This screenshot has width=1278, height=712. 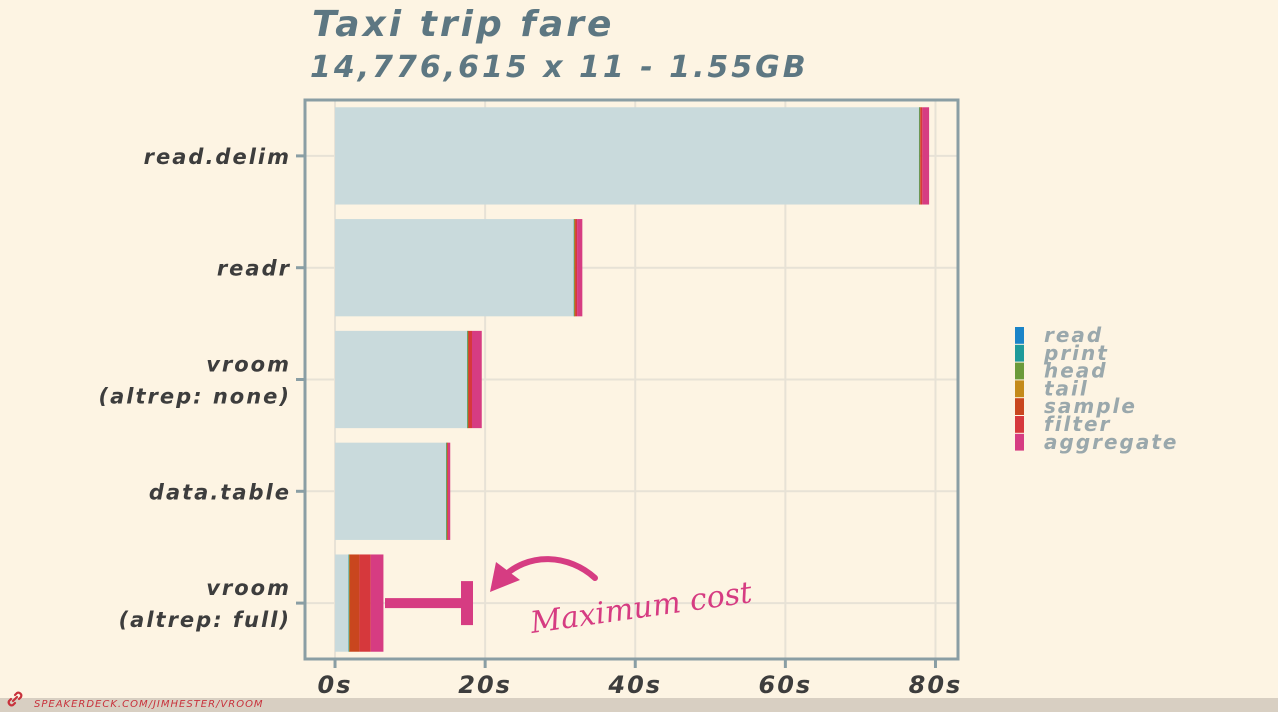 I want to click on bar-vroom-altrep-full-read, so click(x=342, y=603).